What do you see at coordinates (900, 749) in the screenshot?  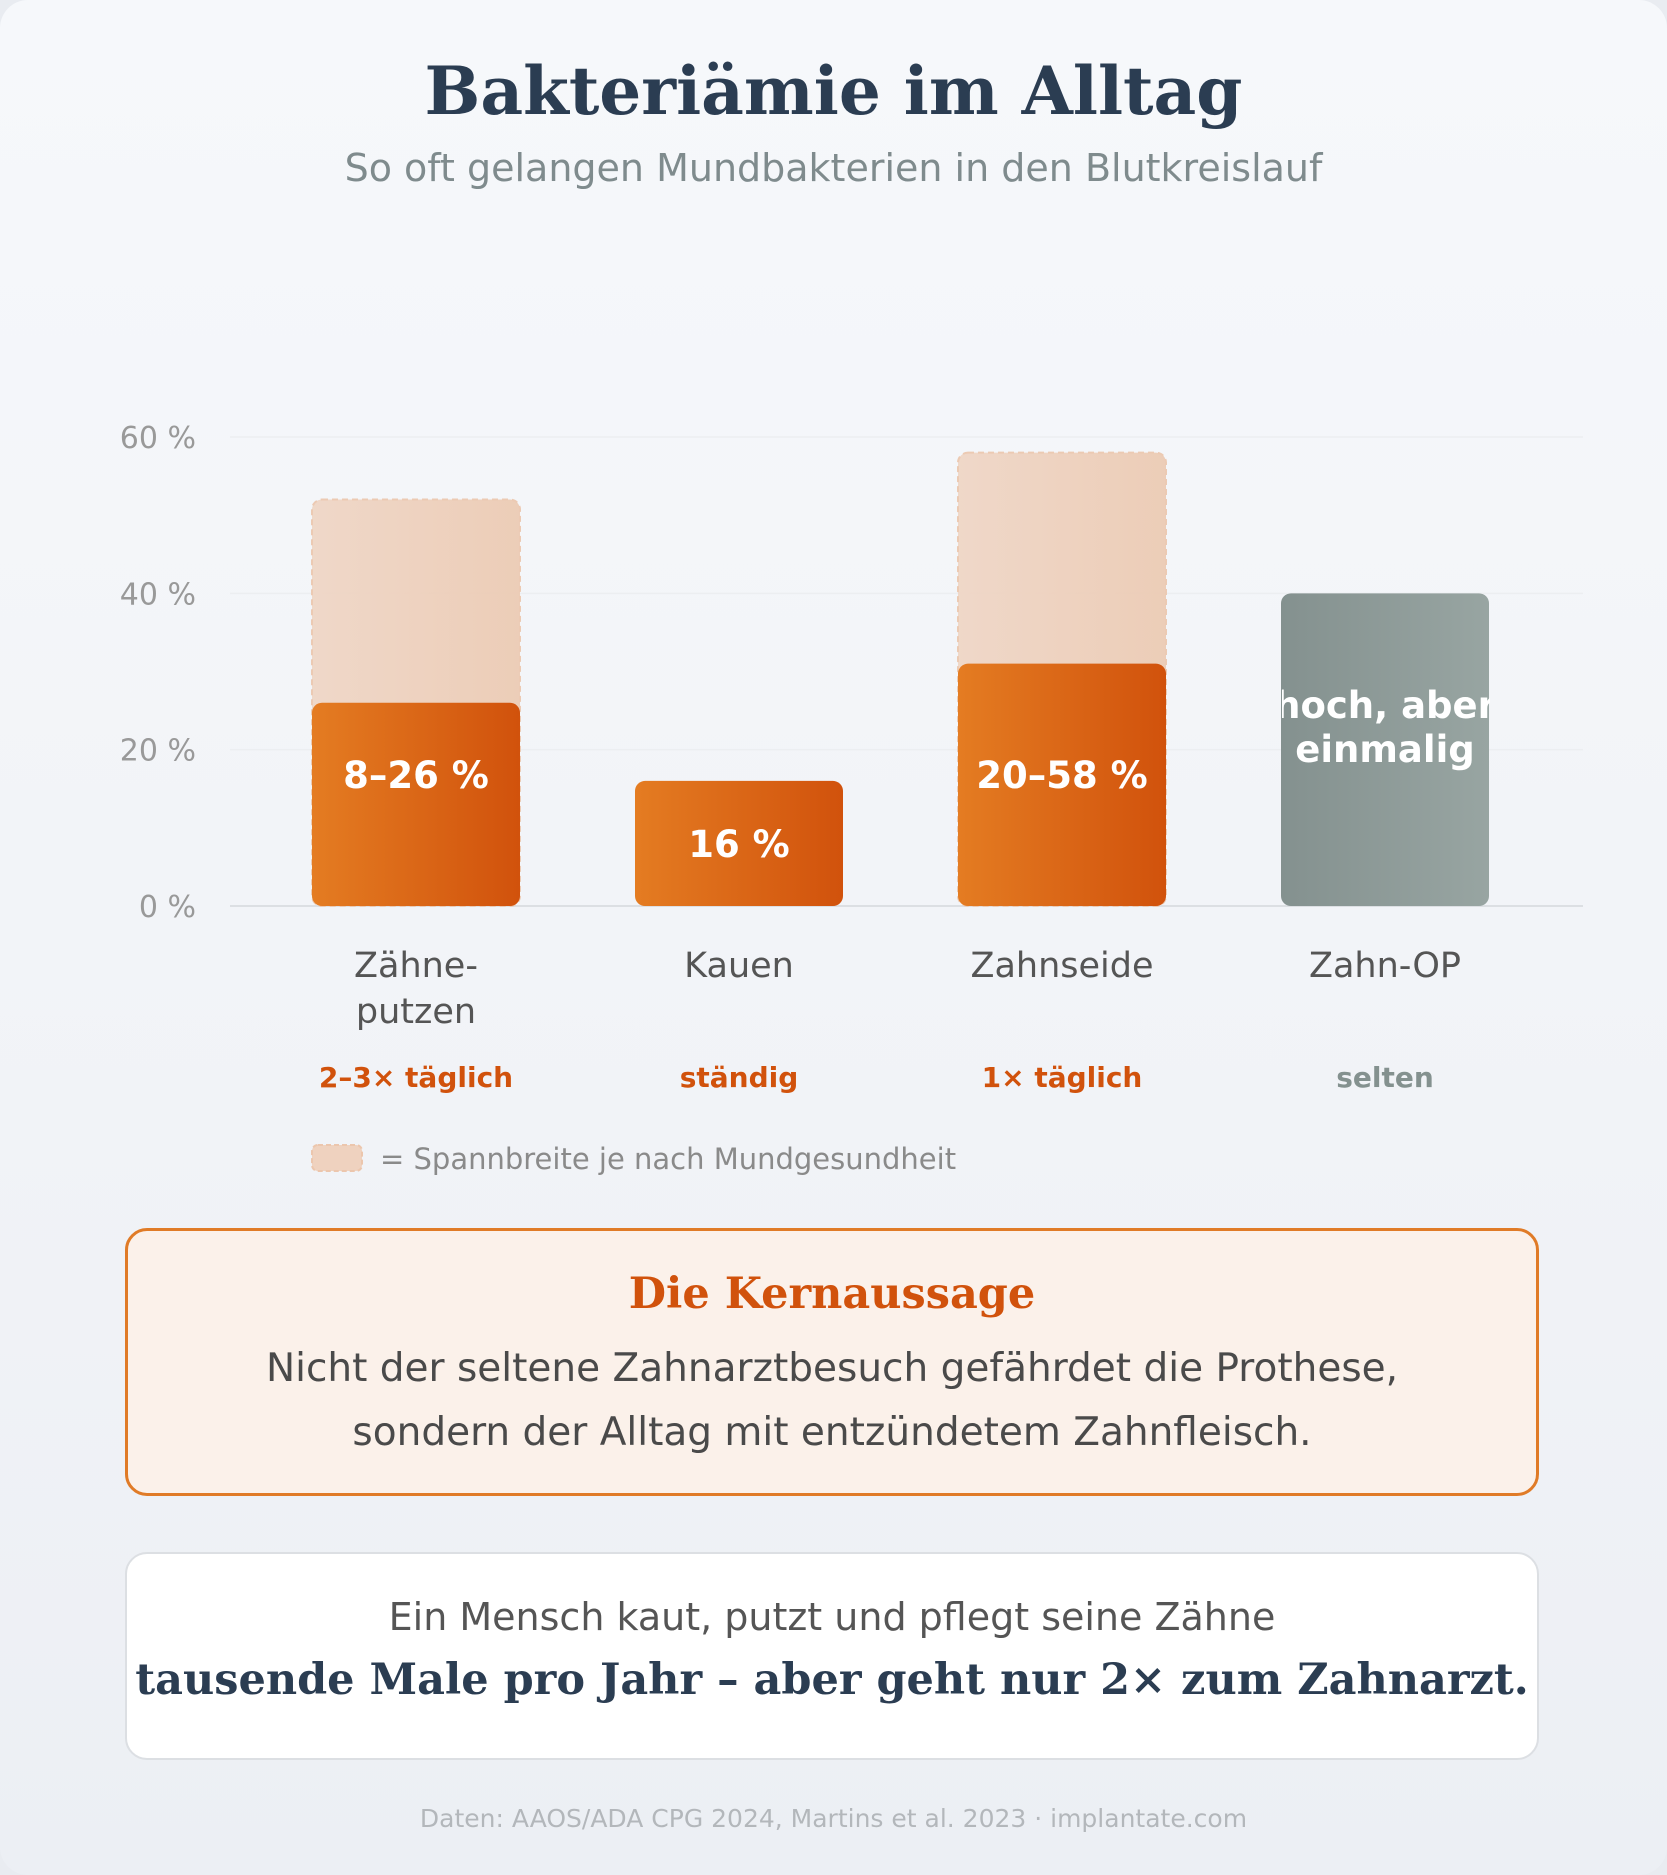 I see `bar-layer` at bounding box center [900, 749].